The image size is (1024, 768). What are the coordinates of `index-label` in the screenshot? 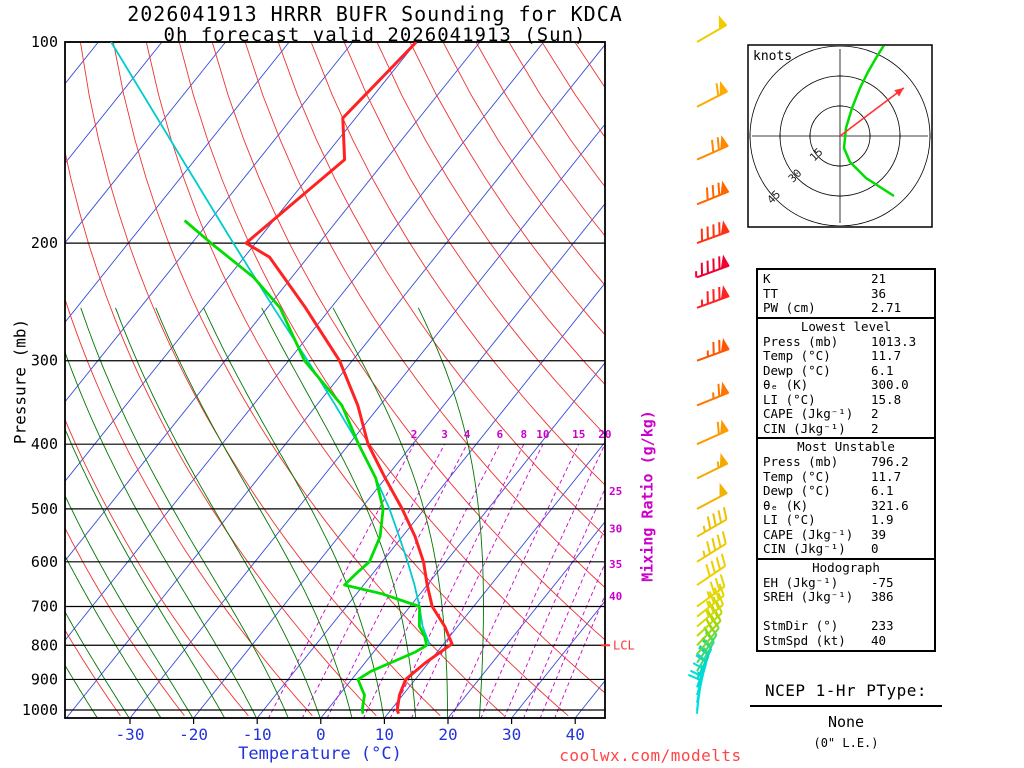 It's located at (817, 612).